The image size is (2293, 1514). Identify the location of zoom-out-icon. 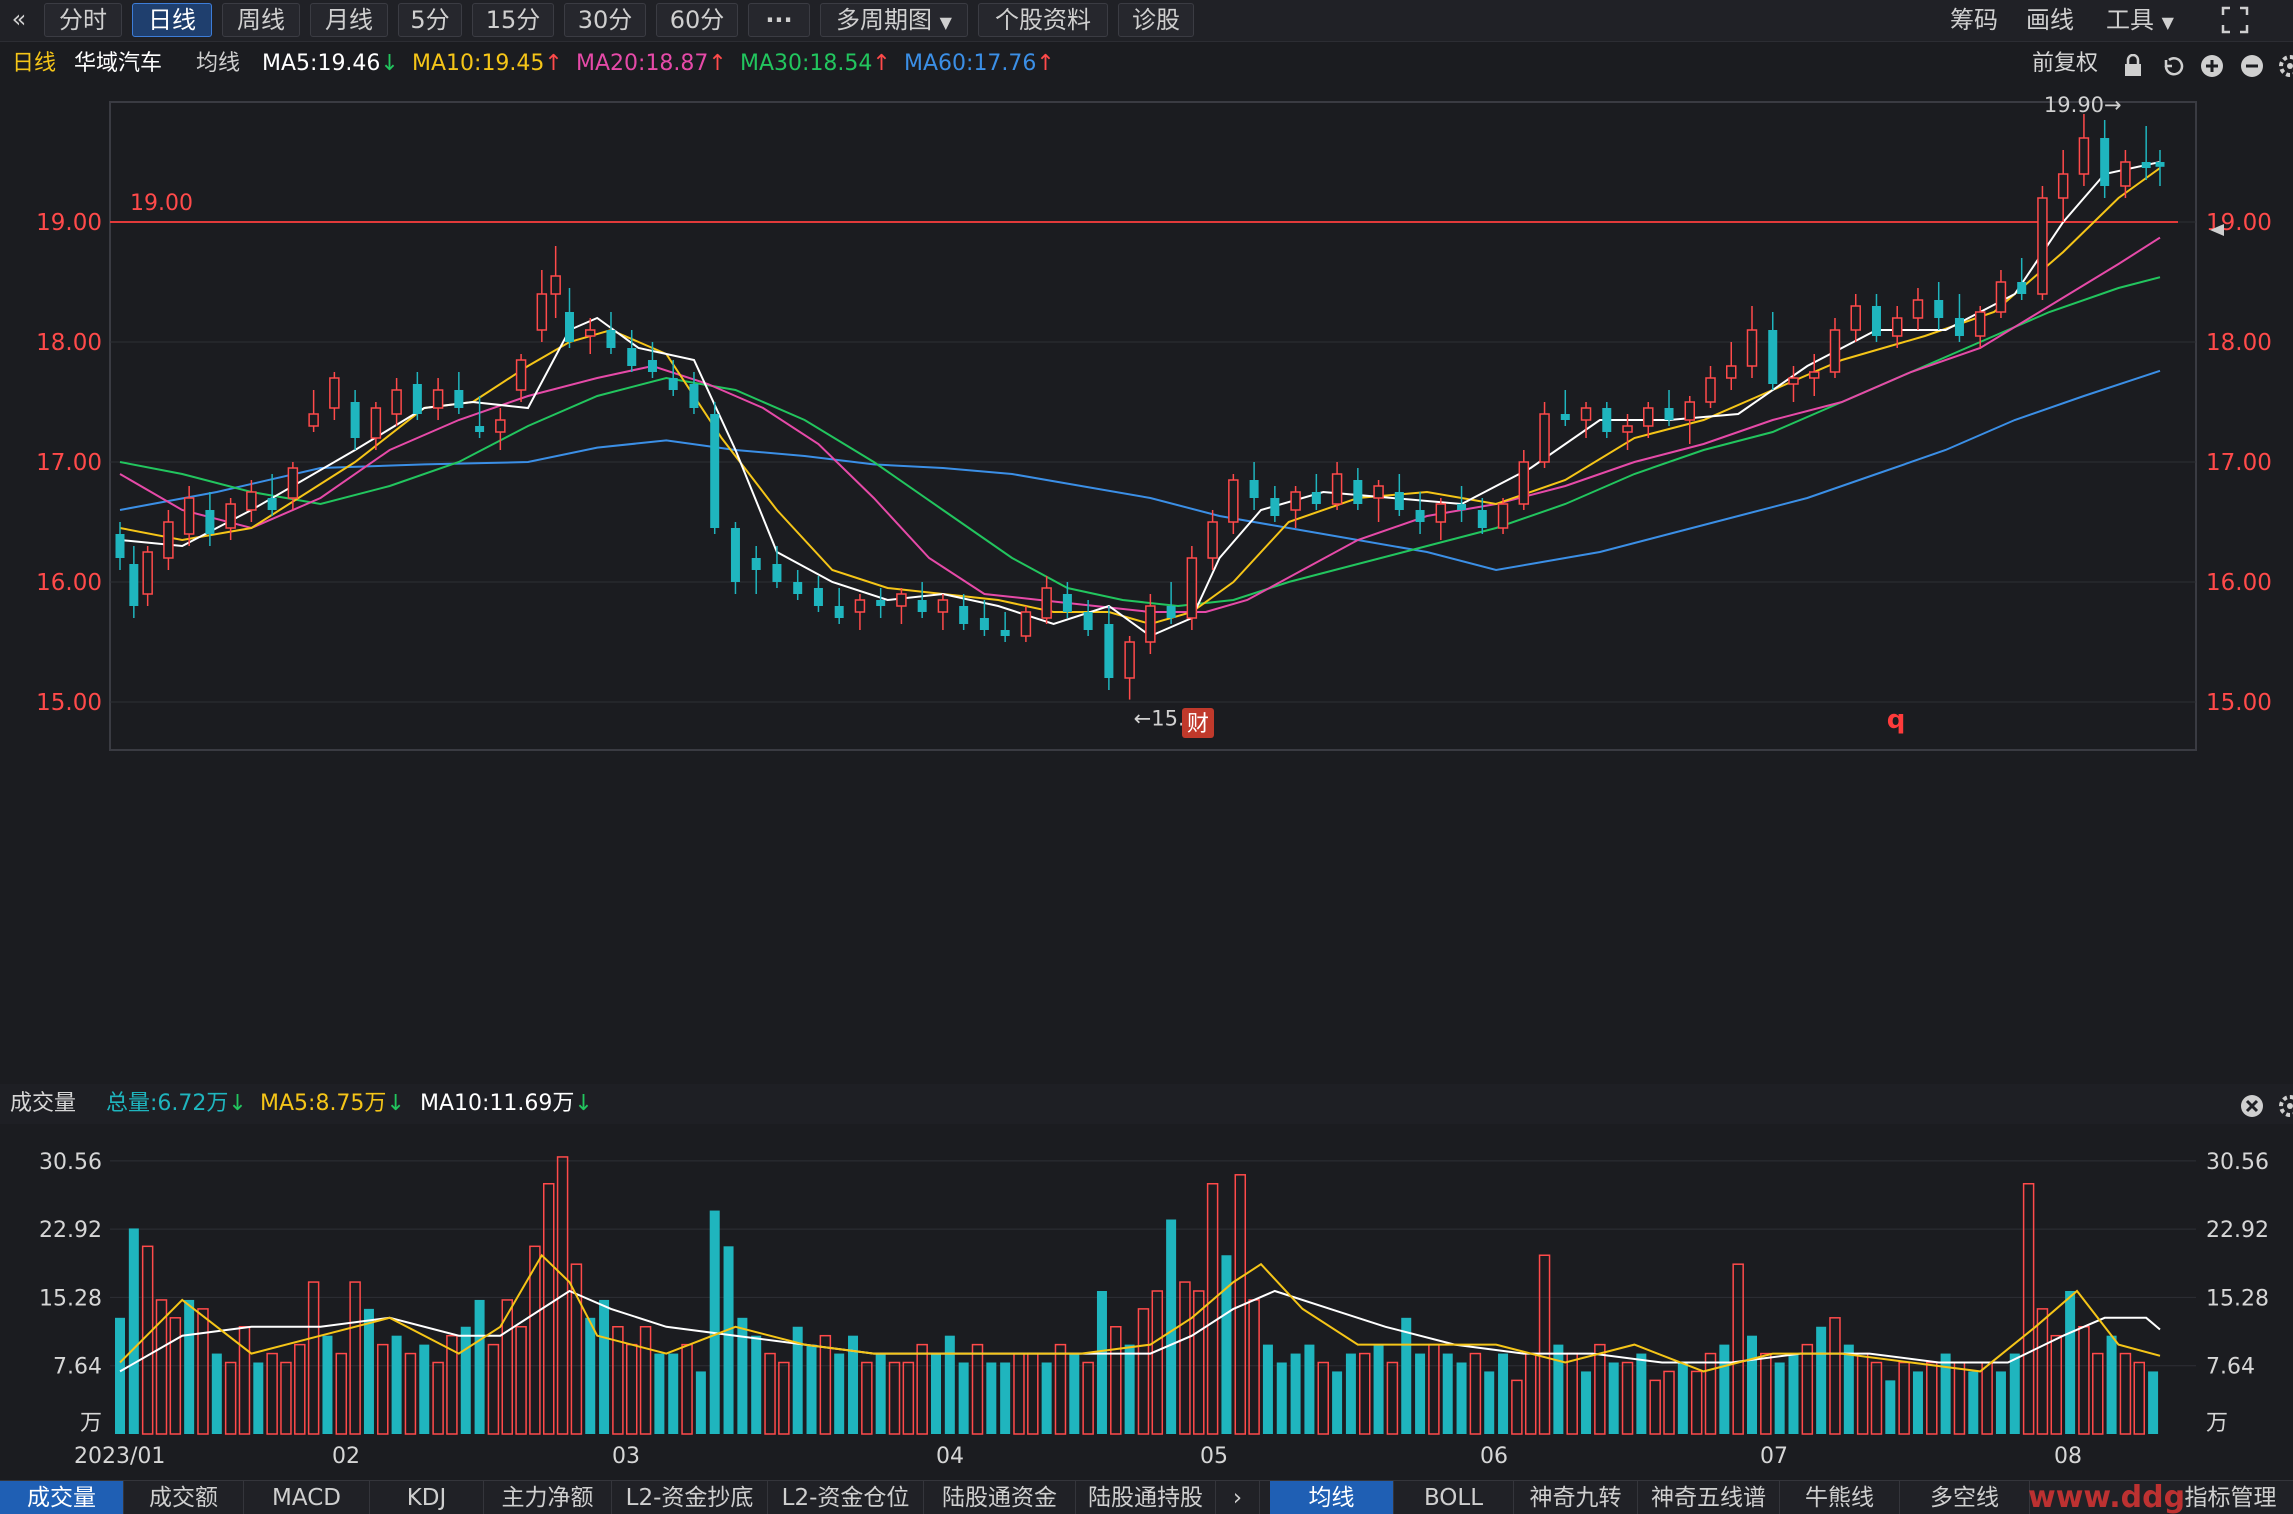
(2252, 72).